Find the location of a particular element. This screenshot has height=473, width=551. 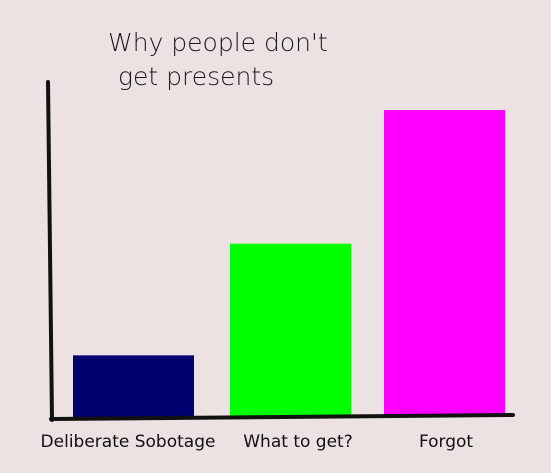

x-axis-line is located at coordinates (282, 417).